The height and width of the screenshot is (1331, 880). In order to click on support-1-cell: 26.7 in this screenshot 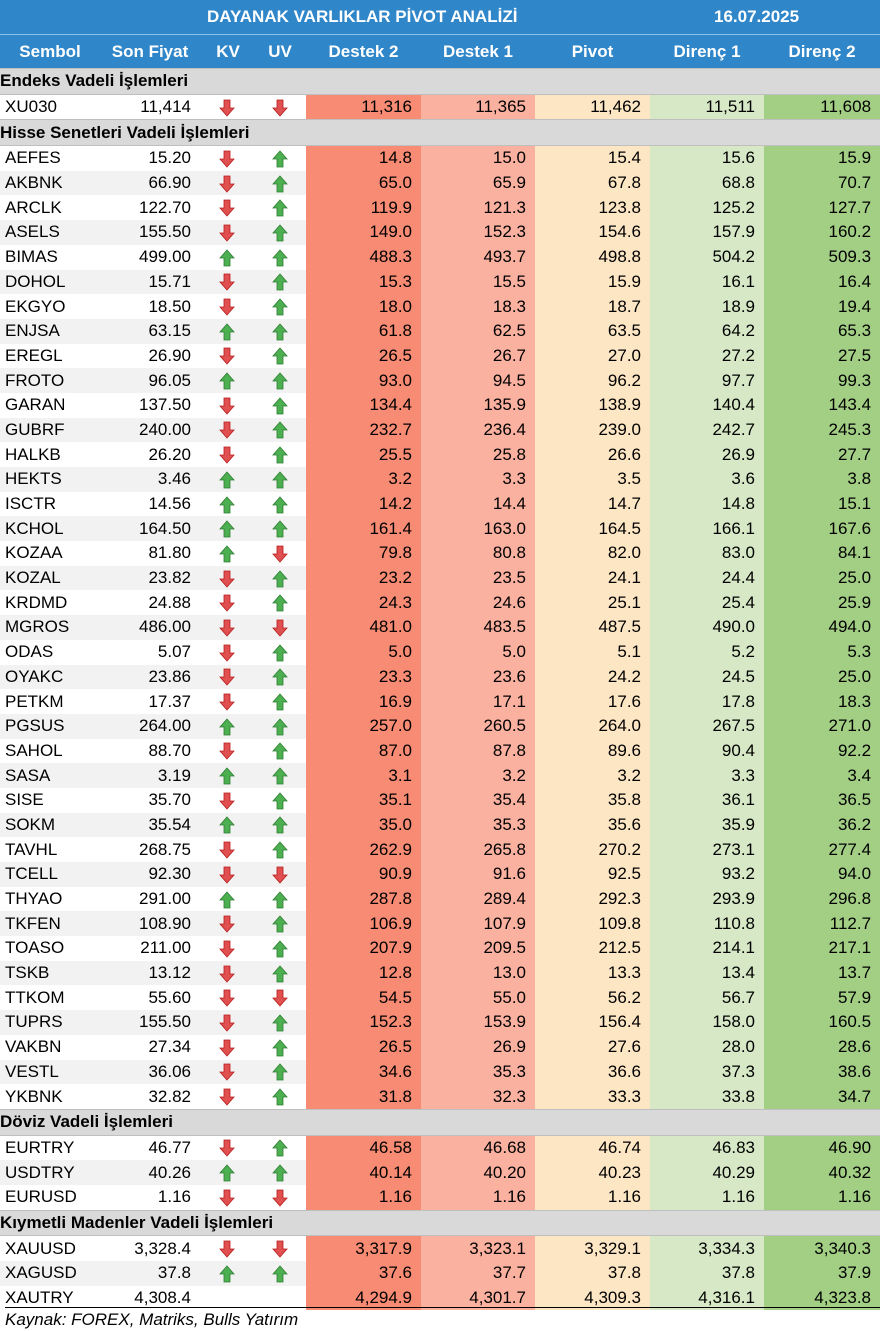, I will do `click(478, 356)`.